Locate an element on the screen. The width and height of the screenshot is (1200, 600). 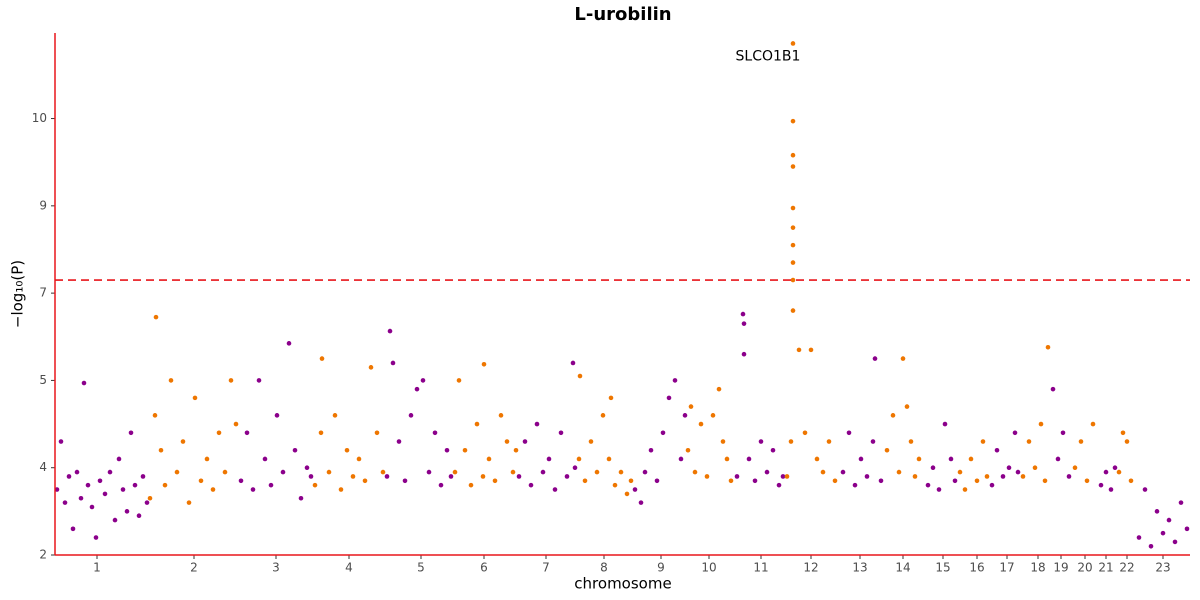
y-tick-label: 4 is located at coordinates (43, 467).